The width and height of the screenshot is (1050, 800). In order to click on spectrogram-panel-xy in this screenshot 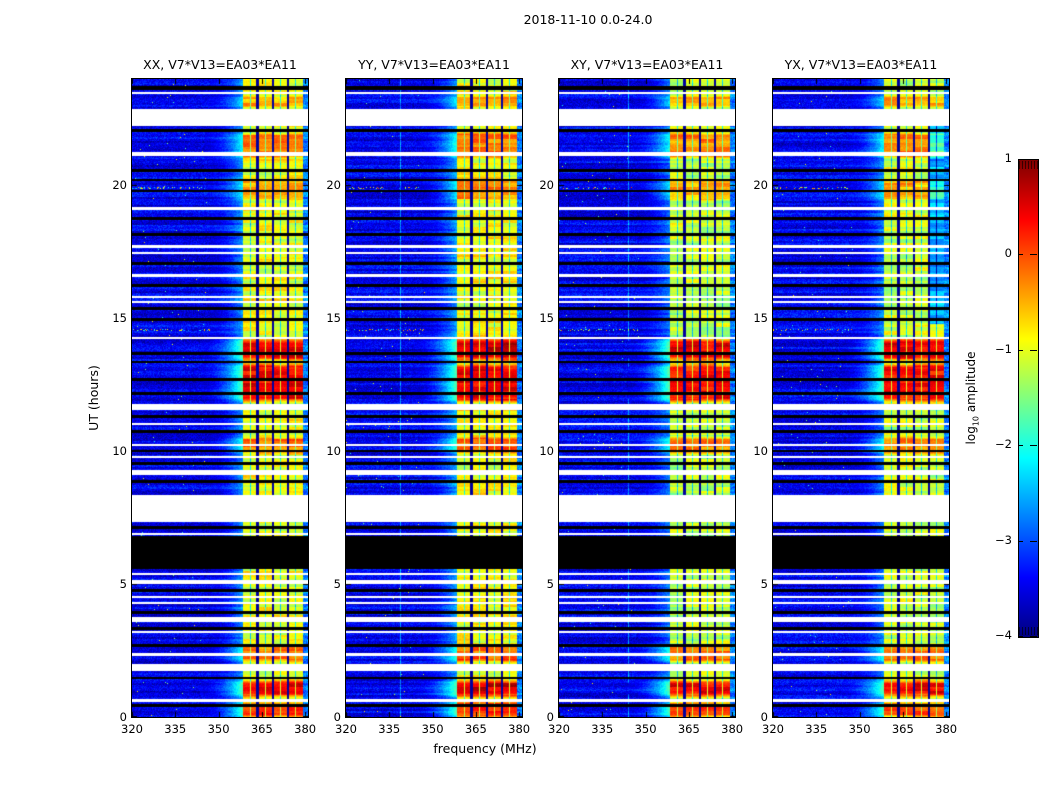, I will do `click(647, 398)`.